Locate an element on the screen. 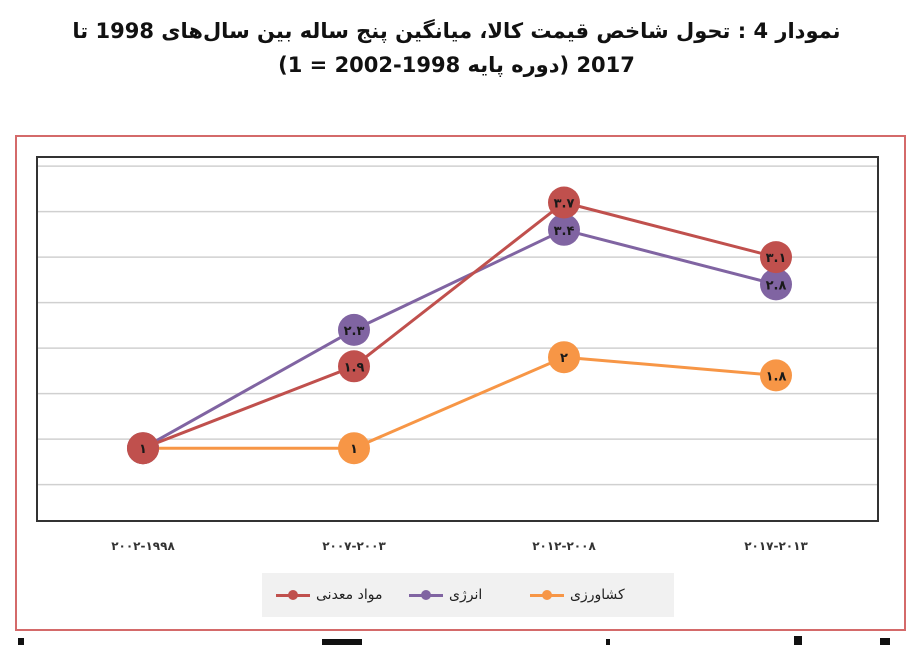 The width and height of the screenshot is (913, 645). legend-marker-agriculture is located at coordinates (547, 595).